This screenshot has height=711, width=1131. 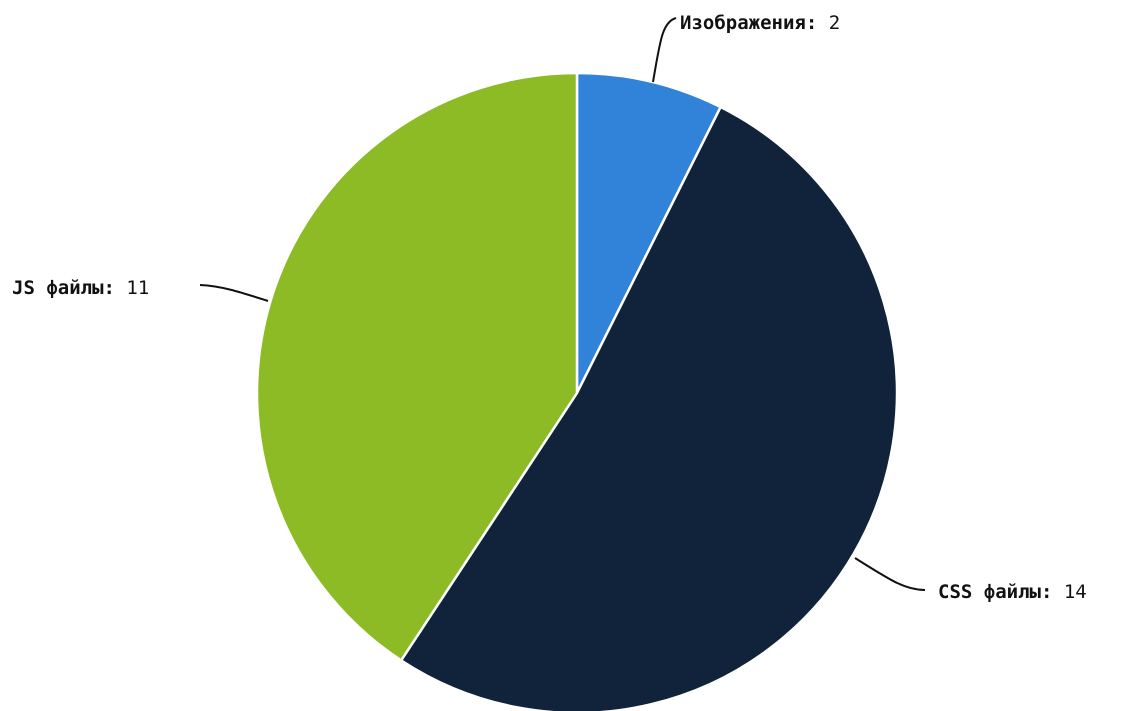 I want to click on slice-label-2: CSS файлы: 14, so click(x=1012, y=592).